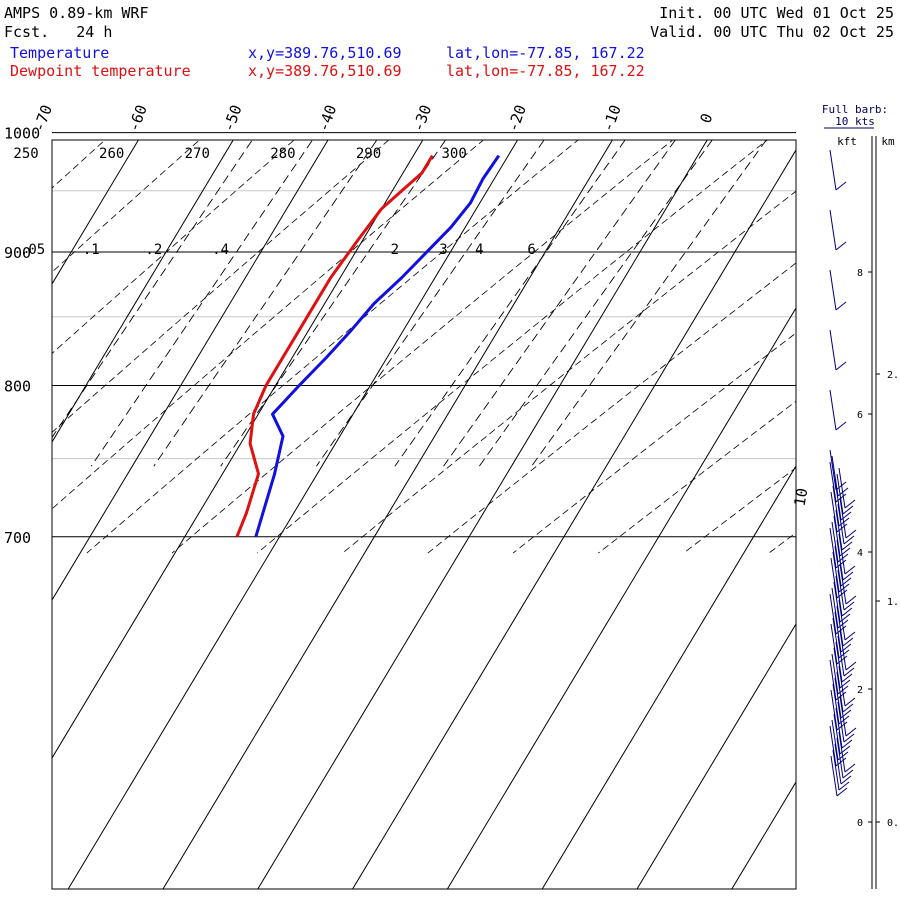 The width and height of the screenshot is (900, 900). Describe the element at coordinates (517, 118) in the screenshot. I see `isotherm-label: -20` at that location.